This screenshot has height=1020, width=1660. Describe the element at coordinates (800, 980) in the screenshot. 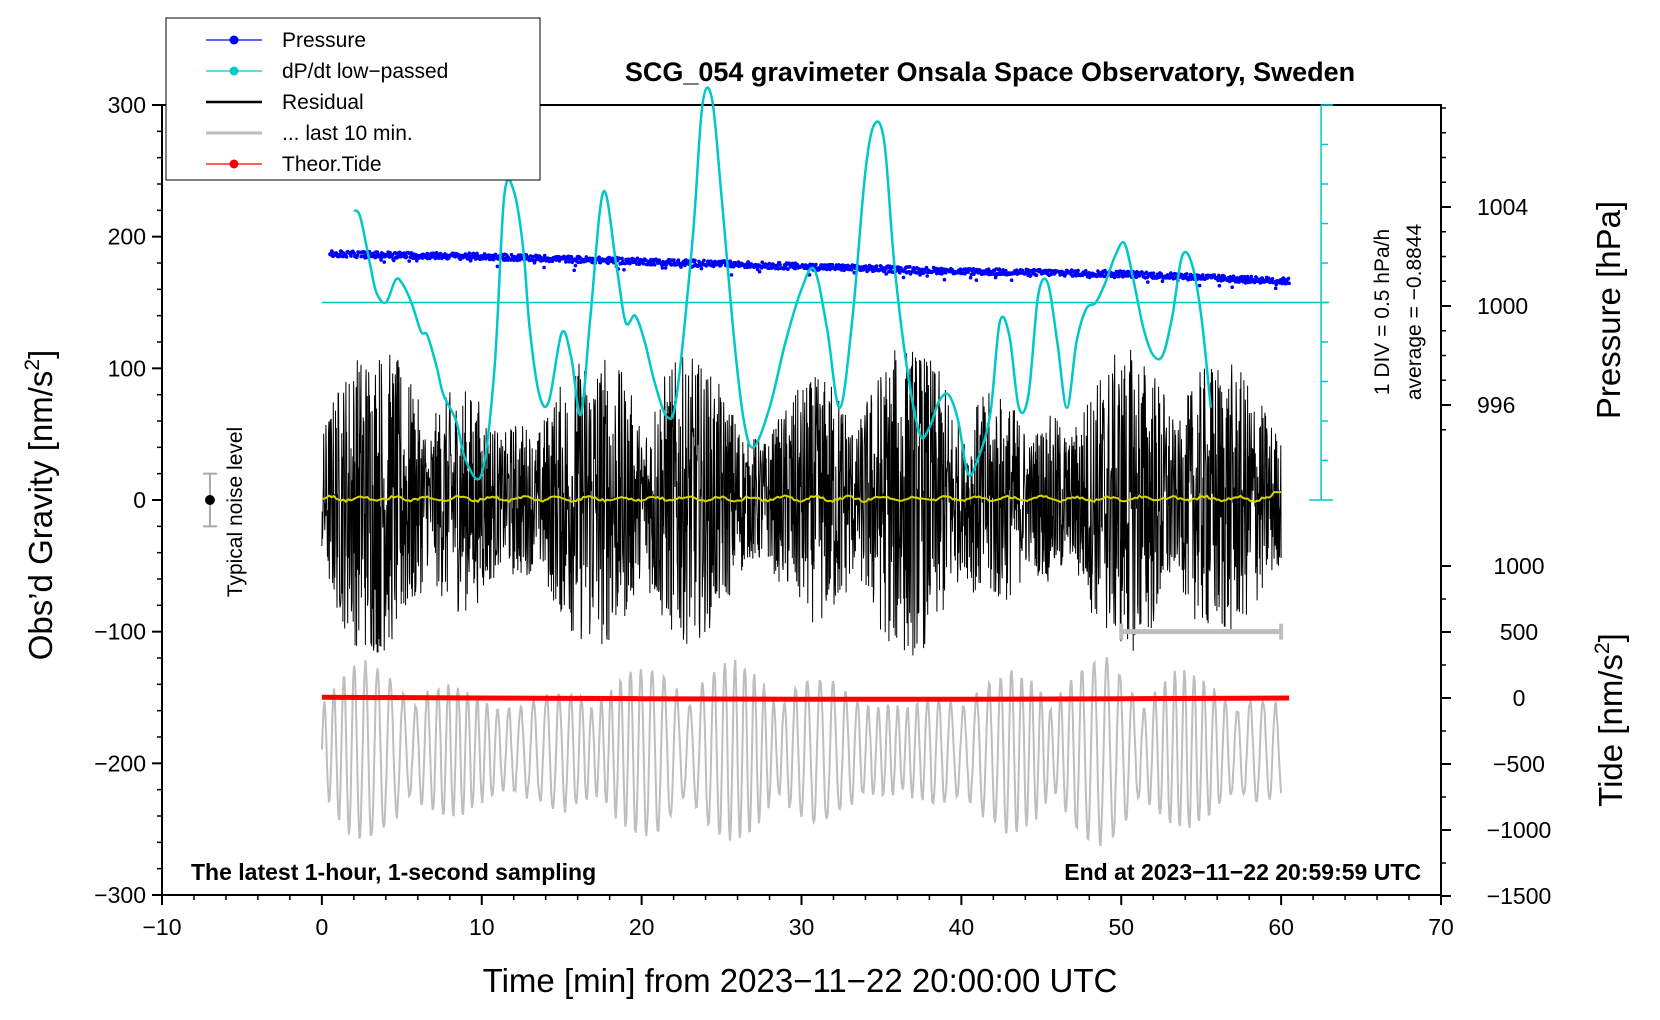

I see `x-axis-label: Time [min] from 2023−11−22 20:00:00 UTC` at that location.